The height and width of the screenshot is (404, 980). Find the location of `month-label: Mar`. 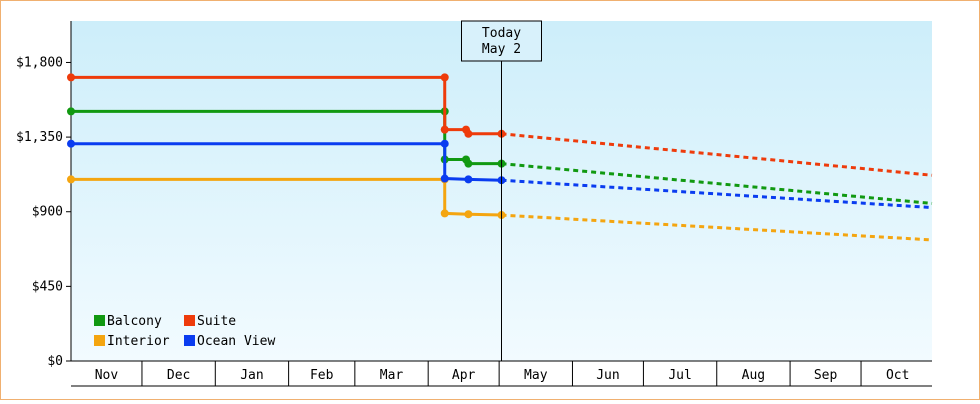

month-label: Mar is located at coordinates (392, 375).